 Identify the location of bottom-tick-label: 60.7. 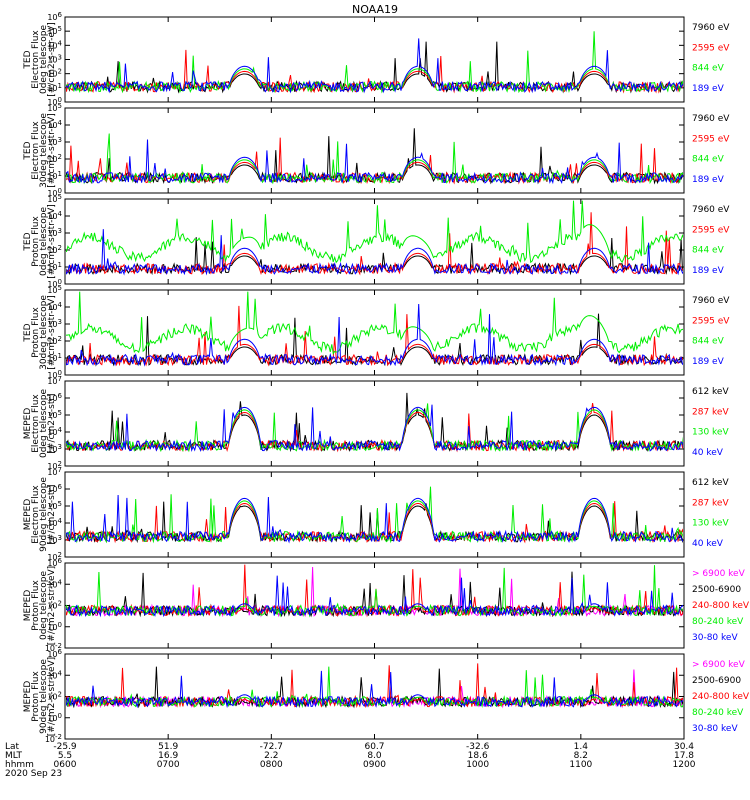
(374, 747).